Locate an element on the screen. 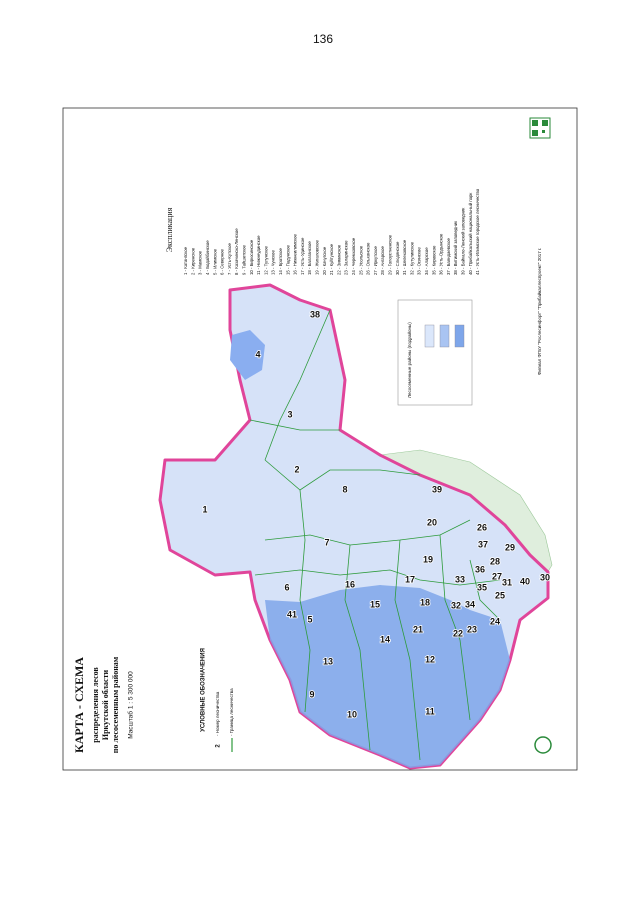 The height and width of the screenshot is (905, 640). seed-zone-dark is located at coordinates (387, 676).